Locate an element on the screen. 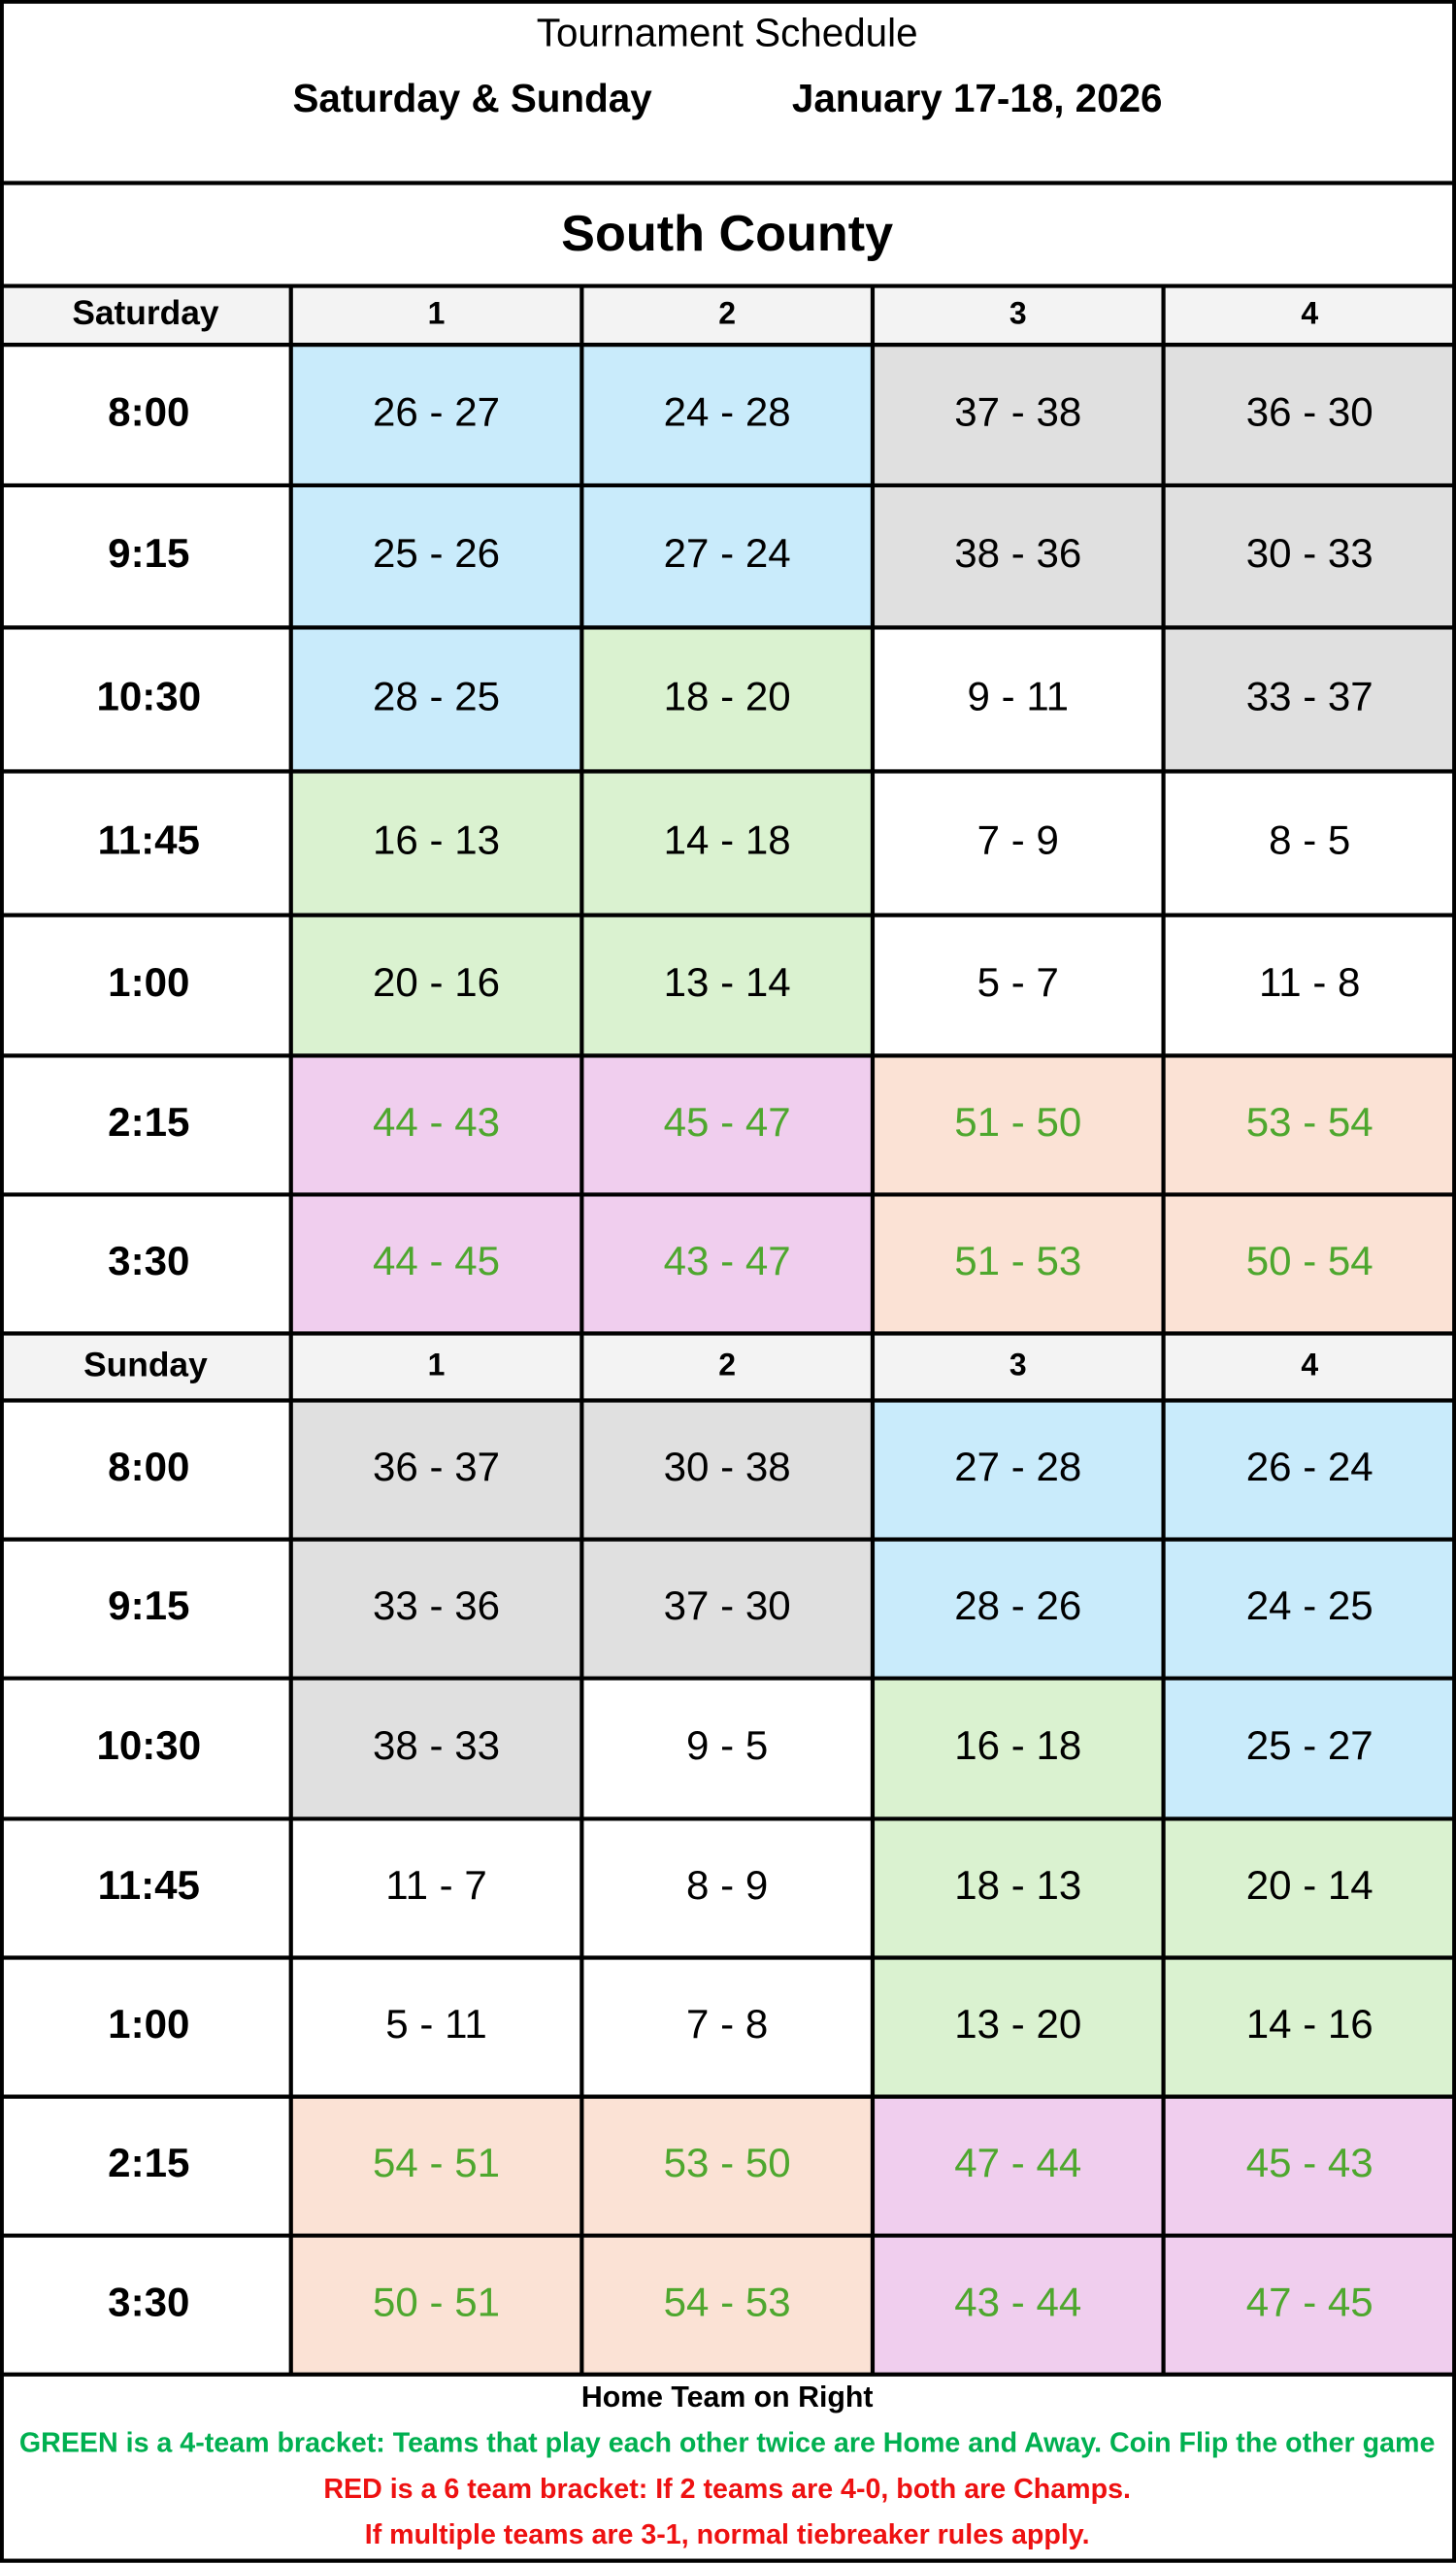 The height and width of the screenshot is (2564, 1456). game: 28 - 26 is located at coordinates (1017, 1605).